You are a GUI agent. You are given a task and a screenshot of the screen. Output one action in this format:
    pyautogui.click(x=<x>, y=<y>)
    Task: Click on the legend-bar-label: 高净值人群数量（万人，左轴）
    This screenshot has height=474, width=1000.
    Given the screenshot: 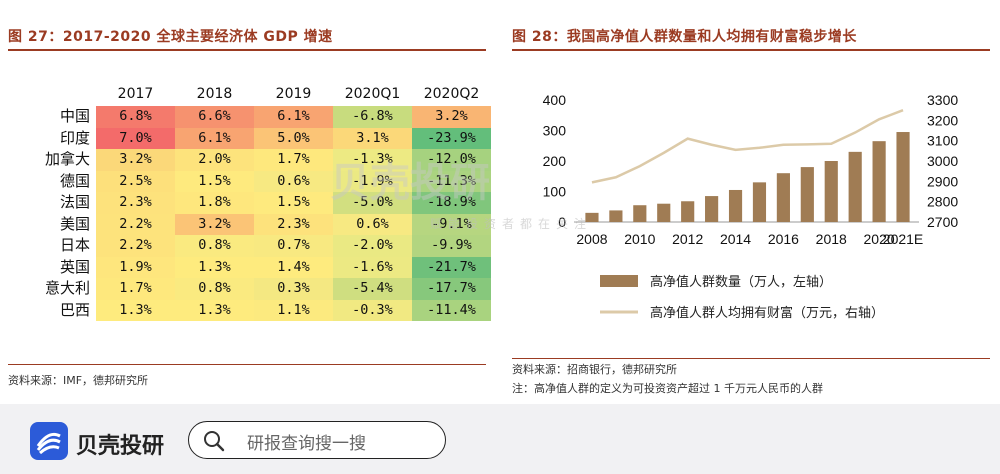 What is the action you would take?
    pyautogui.click(x=741, y=282)
    